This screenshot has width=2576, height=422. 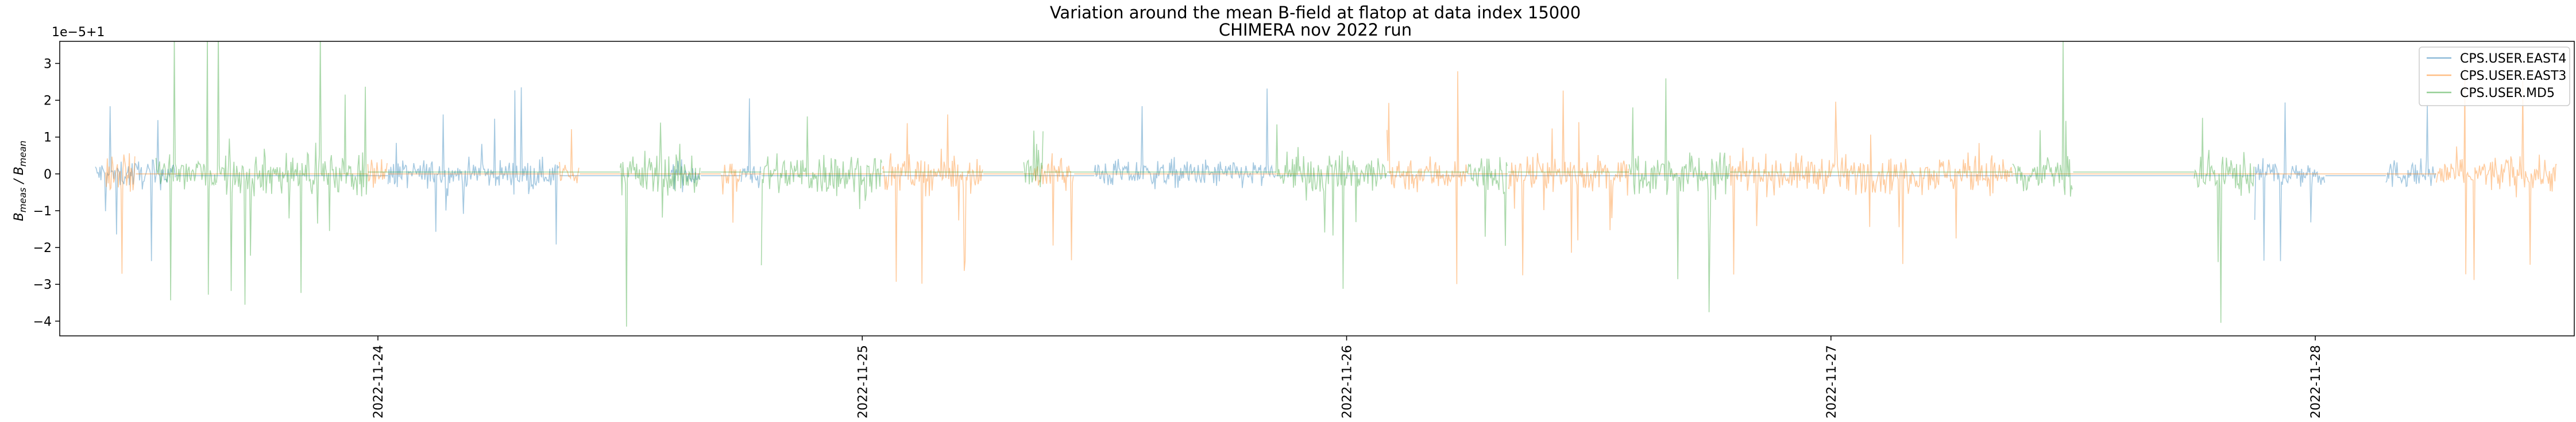 I want to click on legend-label-east3: CPS.USER.EAST3, so click(x=2513, y=76).